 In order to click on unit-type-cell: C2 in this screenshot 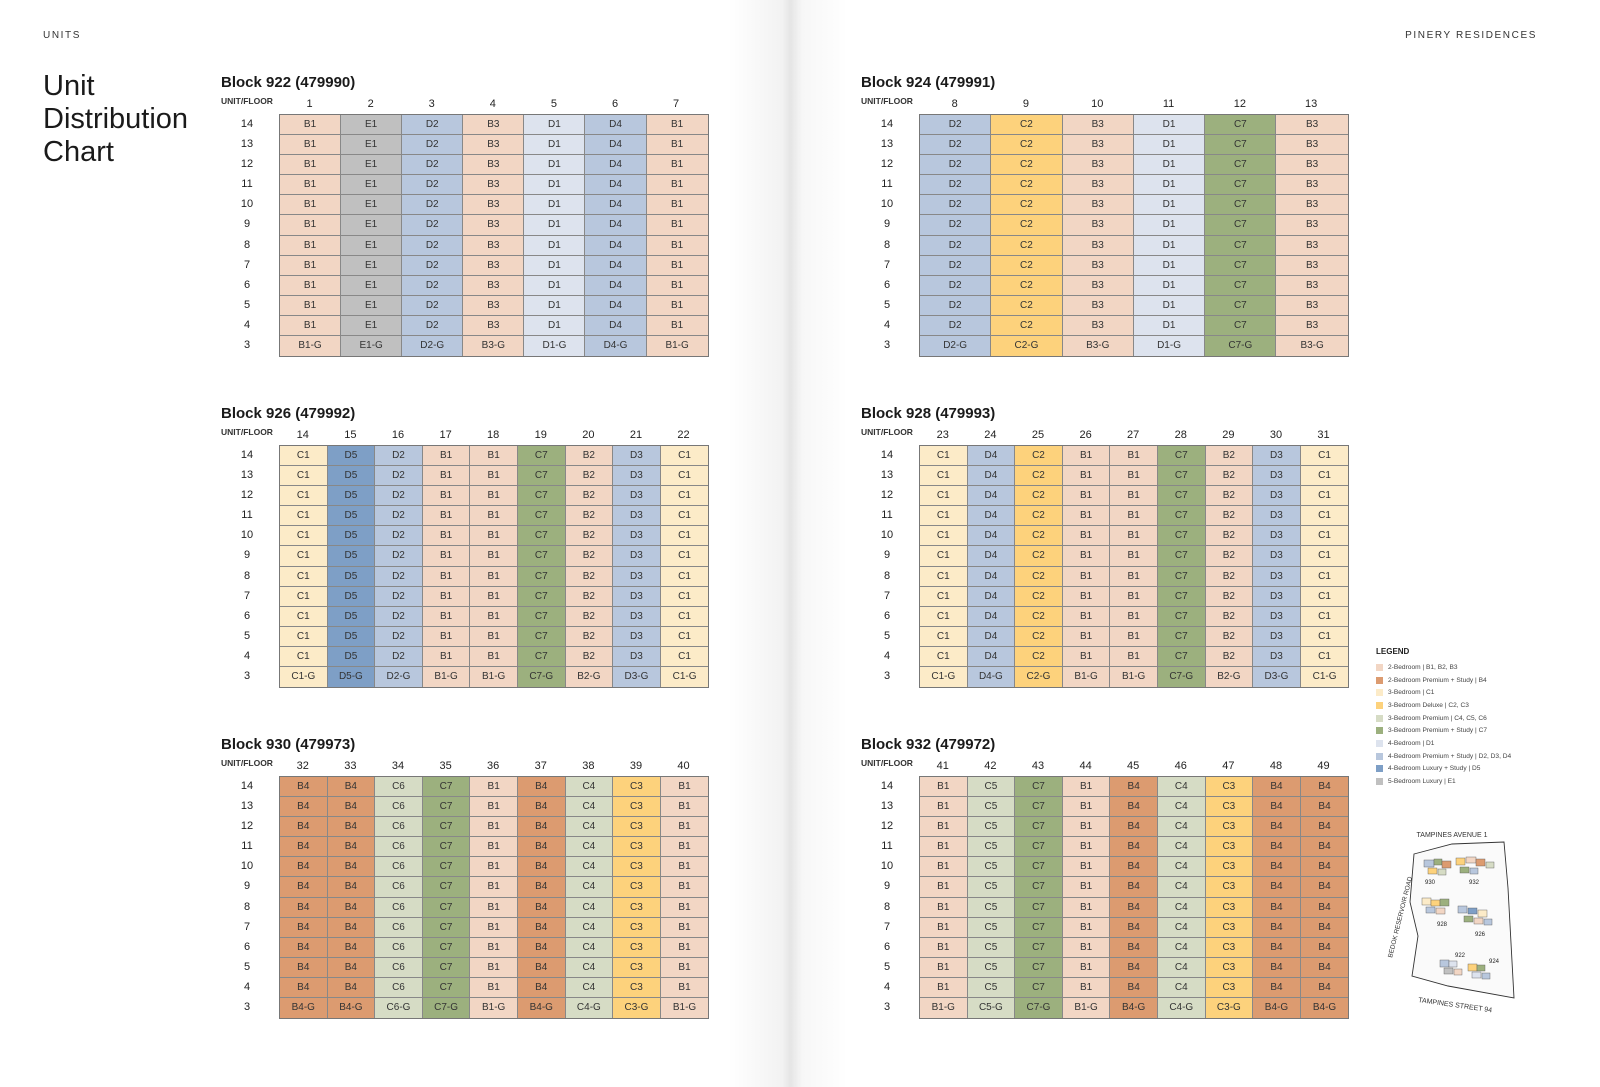, I will do `click(1026, 246)`.